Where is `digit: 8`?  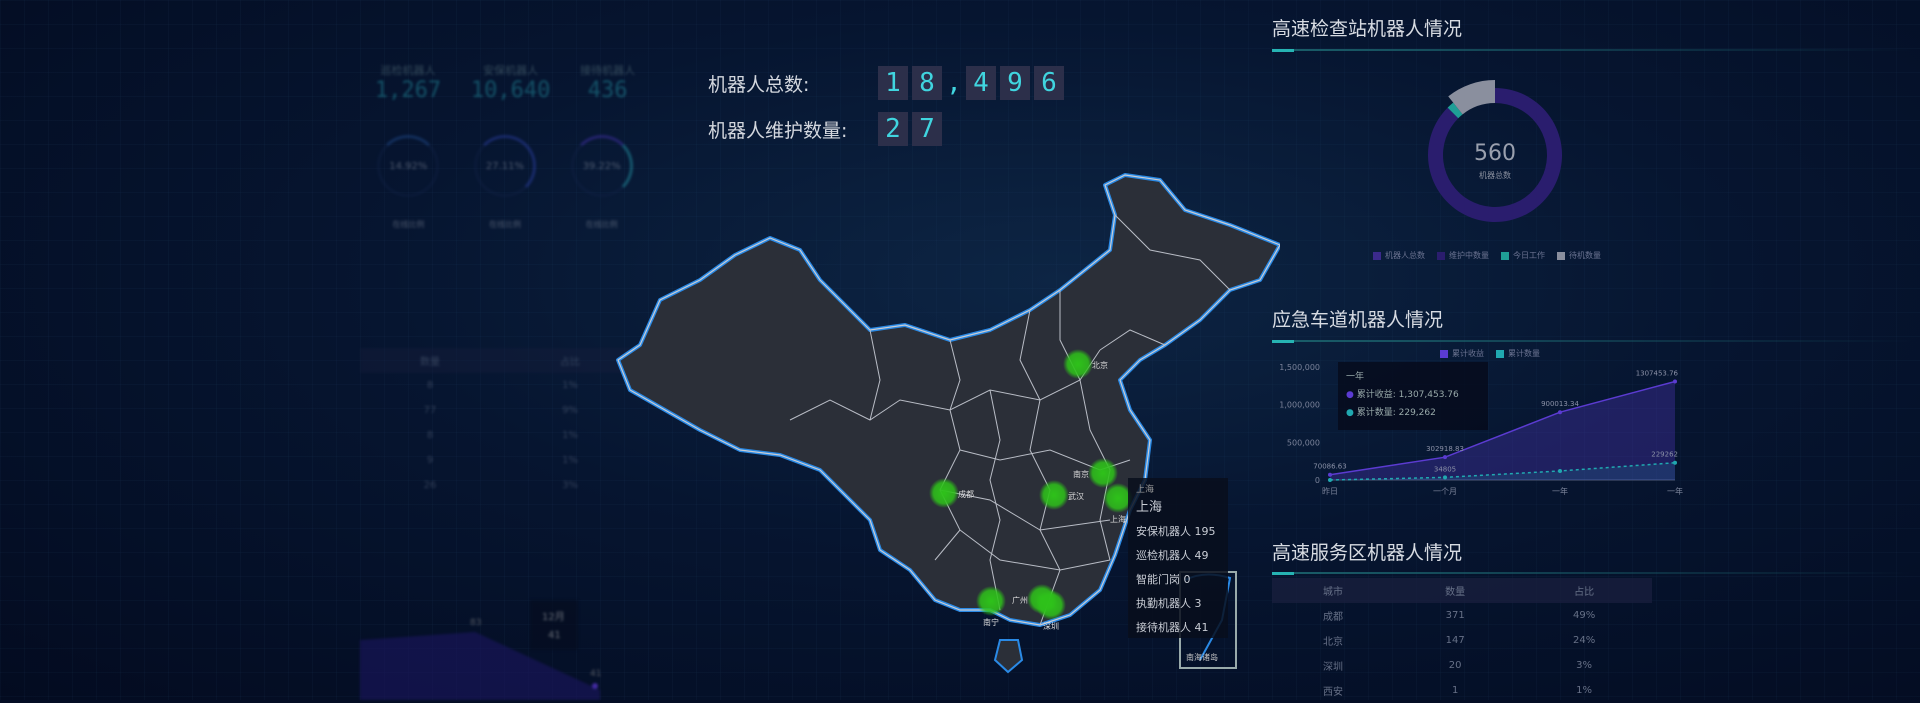 digit: 8 is located at coordinates (927, 83).